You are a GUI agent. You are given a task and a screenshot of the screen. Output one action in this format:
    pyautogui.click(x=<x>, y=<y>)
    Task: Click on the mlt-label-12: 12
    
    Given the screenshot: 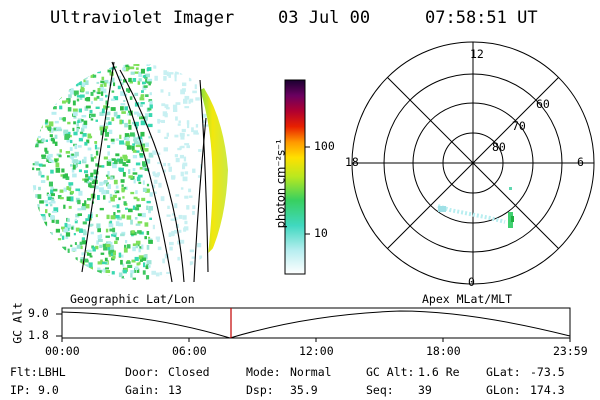 What is the action you would take?
    pyautogui.click(x=477, y=54)
    